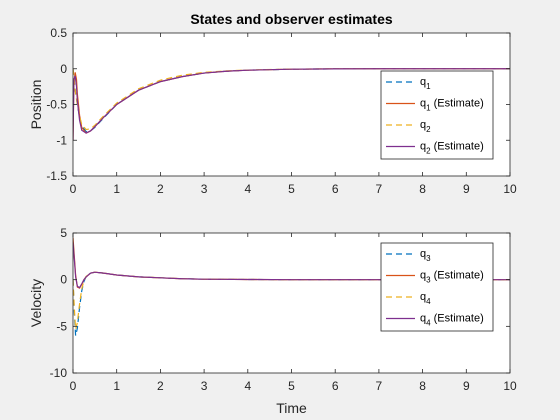  Describe the element at coordinates (36, 105) in the screenshot. I see `y-axis-label: Position` at that location.